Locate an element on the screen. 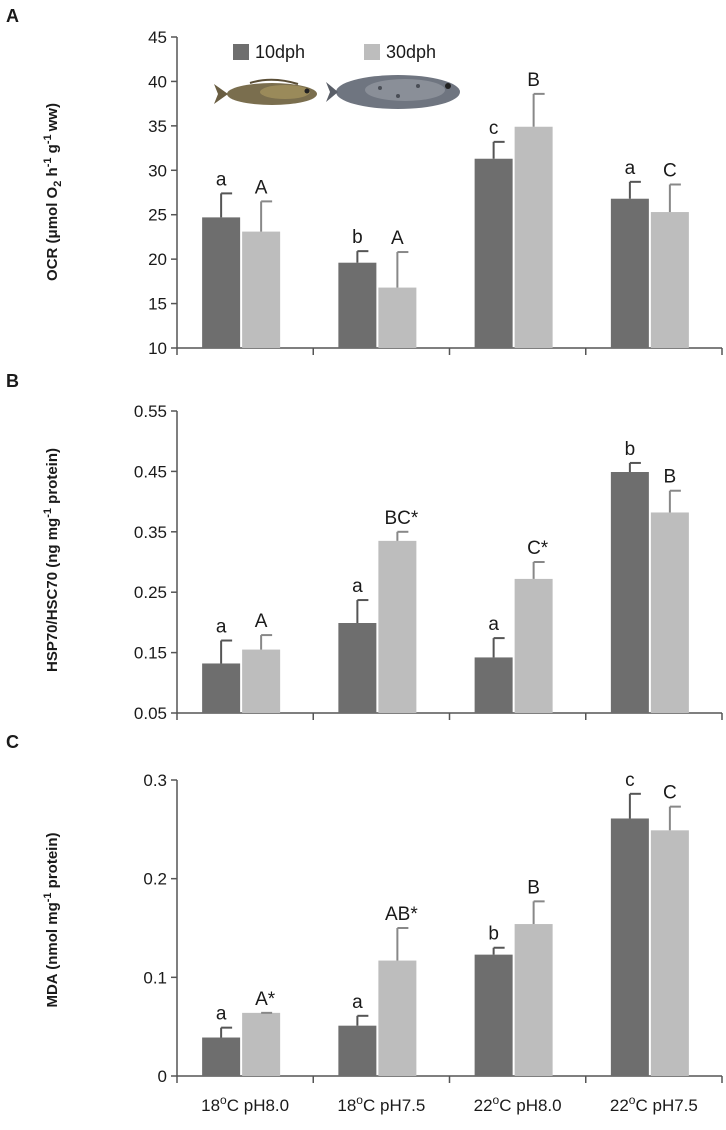 The image size is (726, 1130). y-tick-label: 0.15 is located at coordinates (150, 653).